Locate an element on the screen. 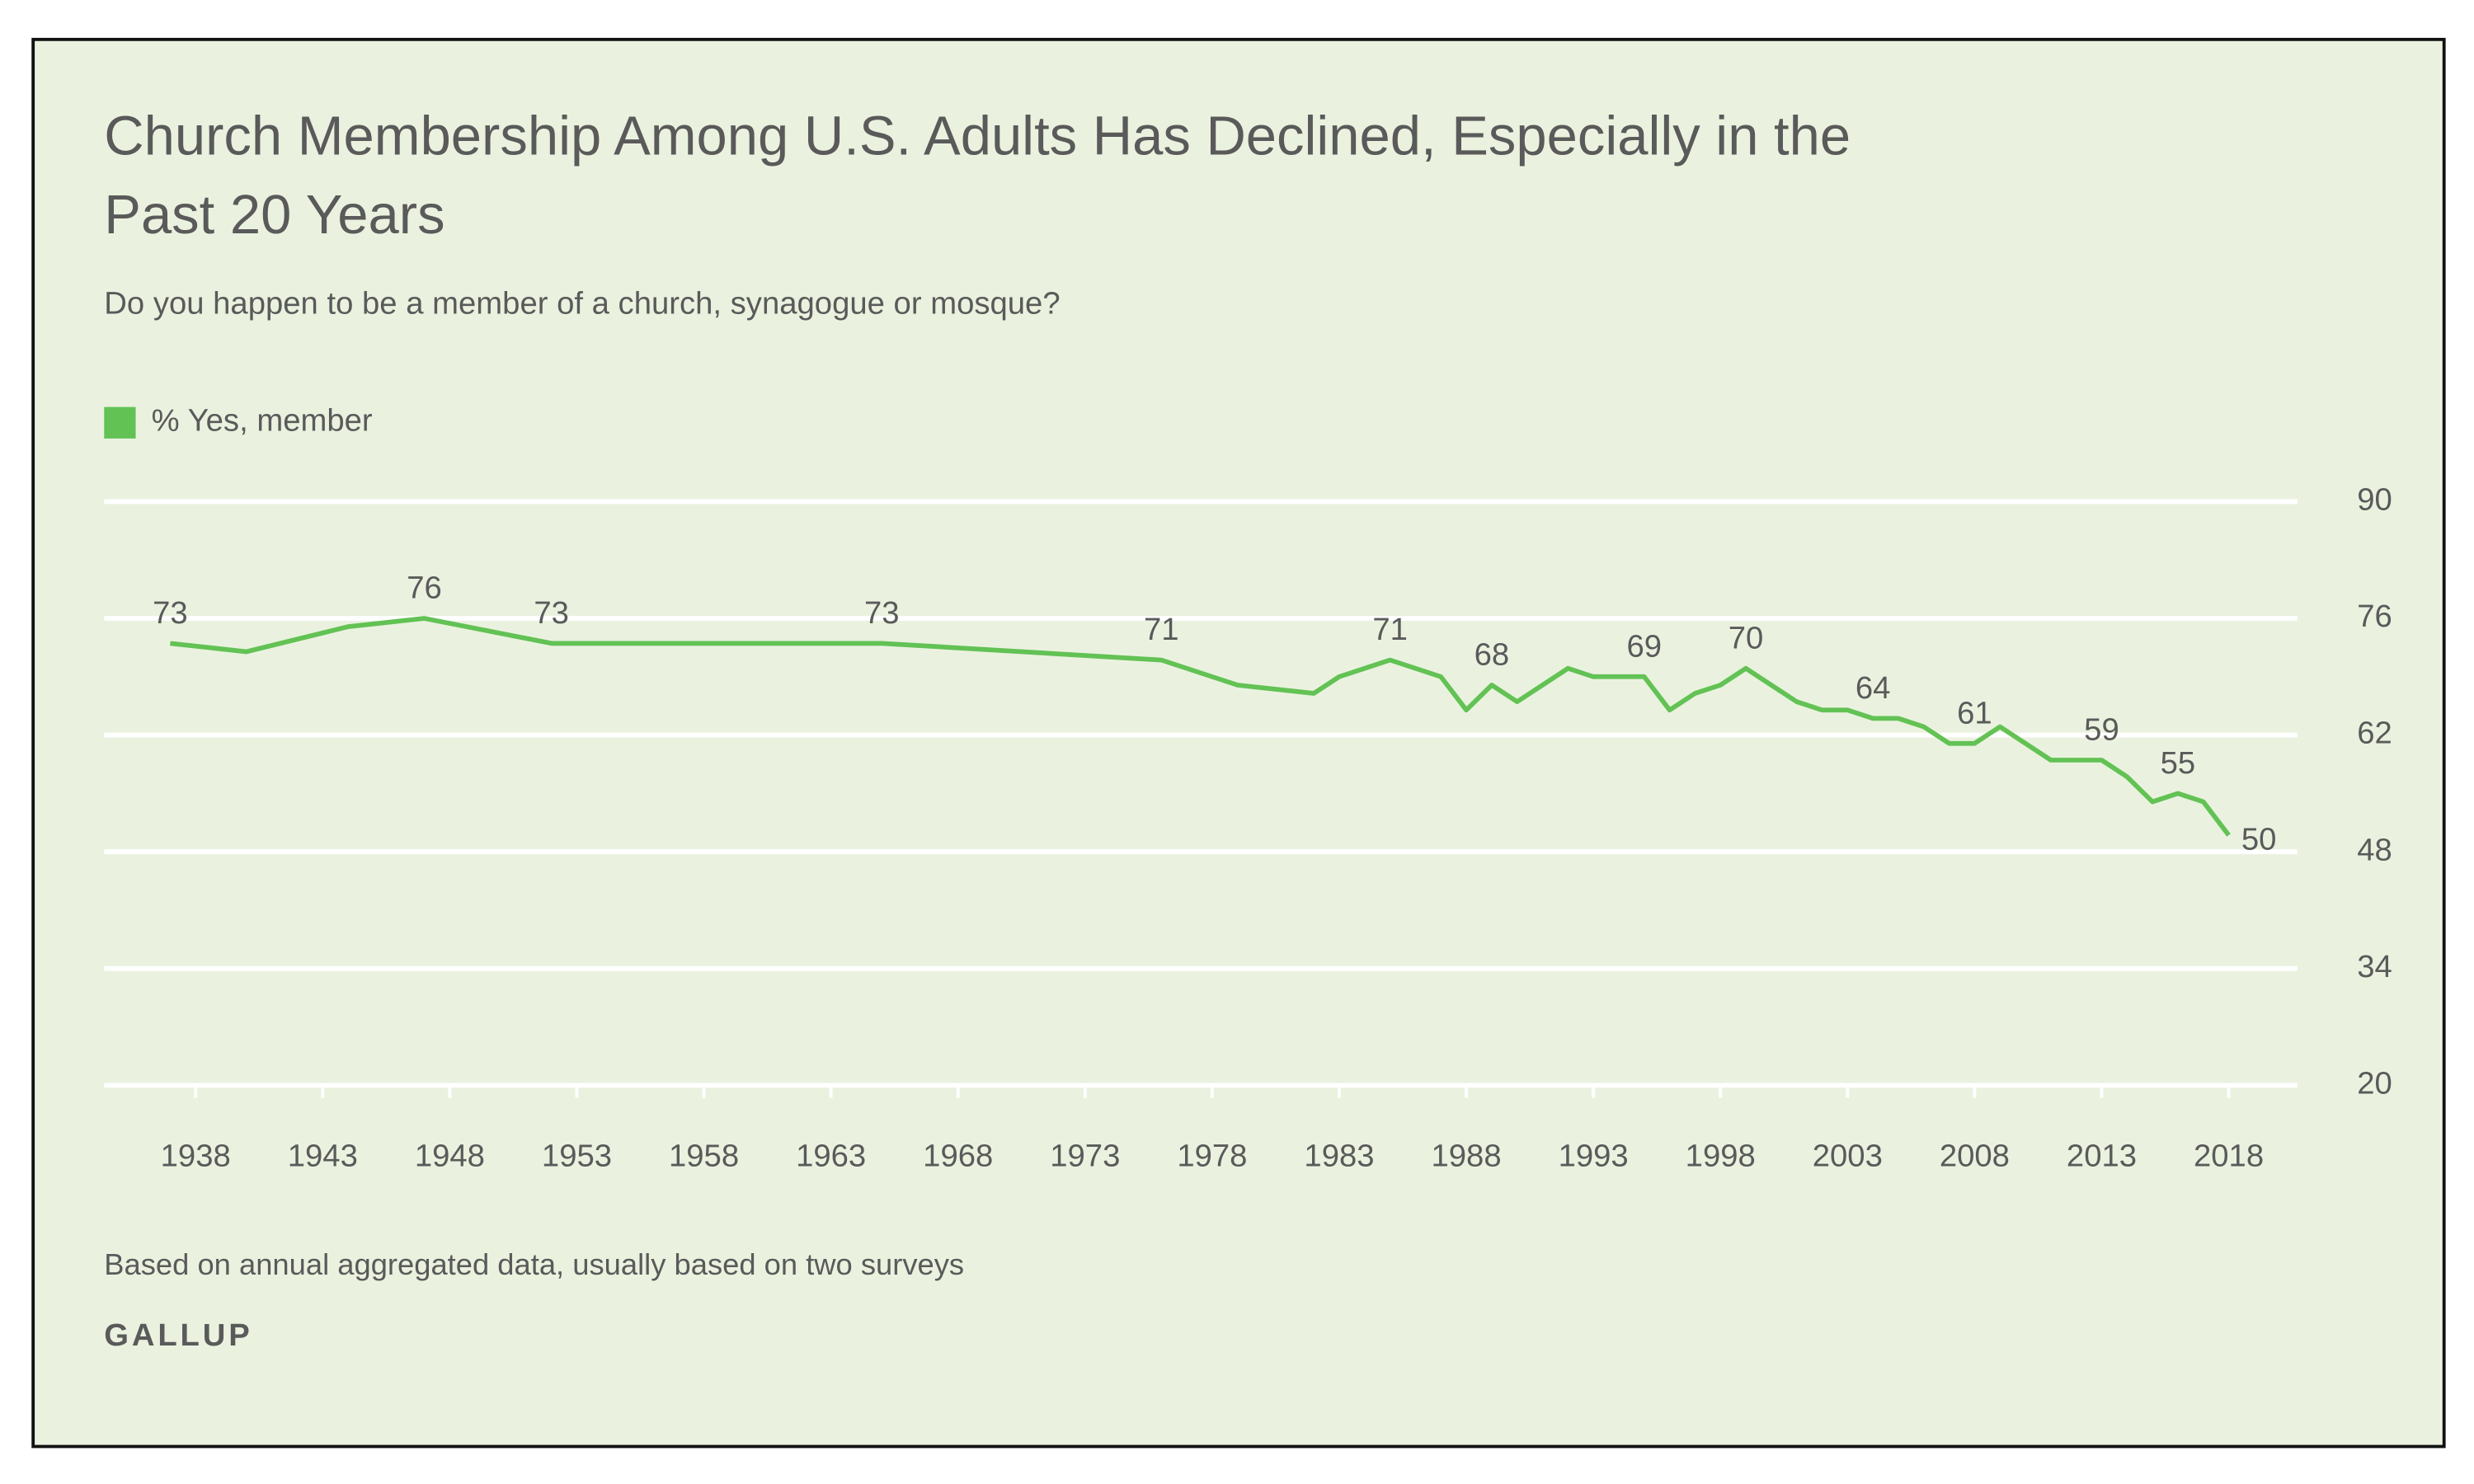 Image resolution: width=2474 pixels, height=1484 pixels. legend-label: % Yes, member is located at coordinates (262, 421).